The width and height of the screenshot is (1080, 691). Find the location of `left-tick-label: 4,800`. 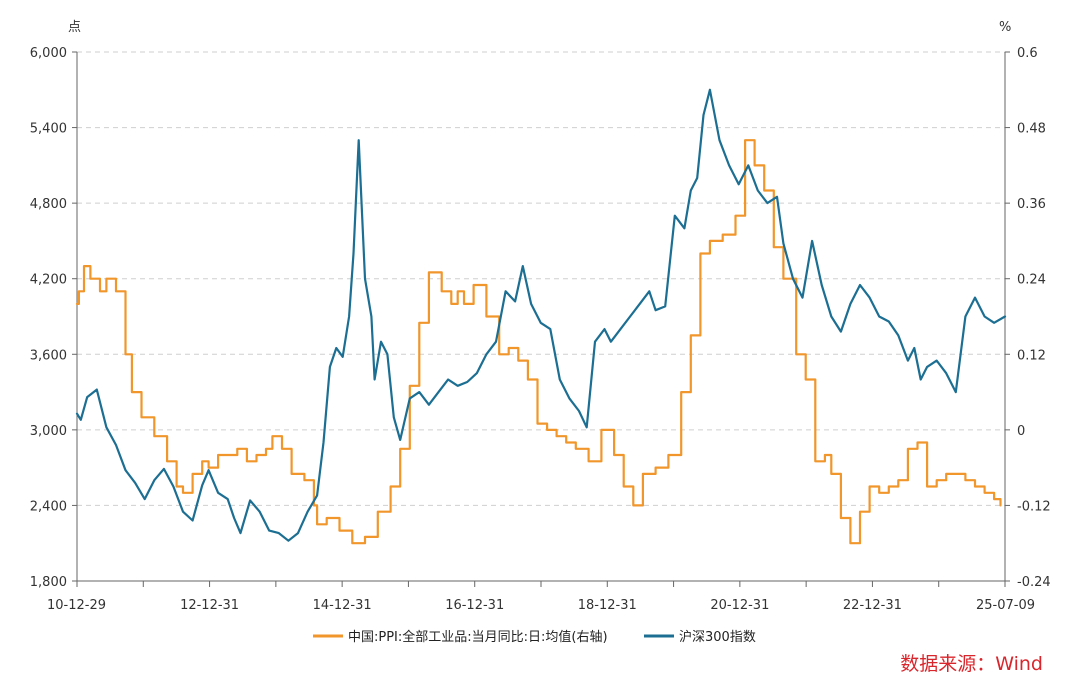

left-tick-label: 4,800 is located at coordinates (48, 204).